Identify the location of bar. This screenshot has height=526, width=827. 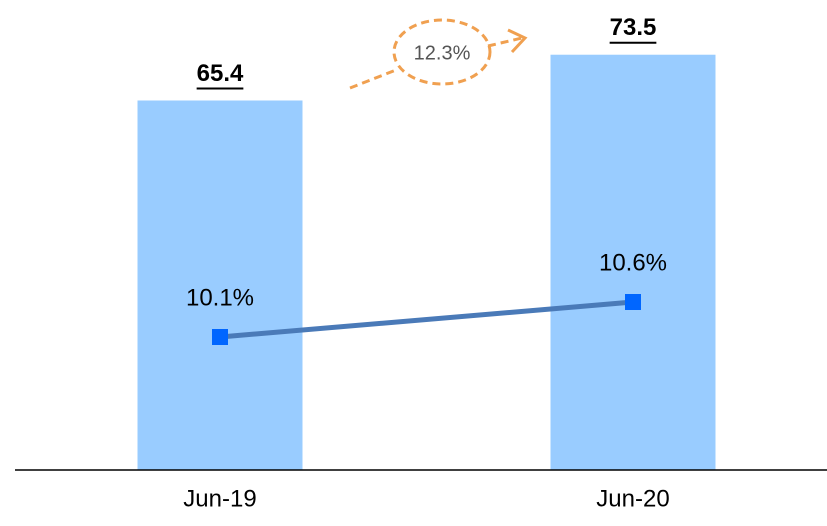
(220, 285).